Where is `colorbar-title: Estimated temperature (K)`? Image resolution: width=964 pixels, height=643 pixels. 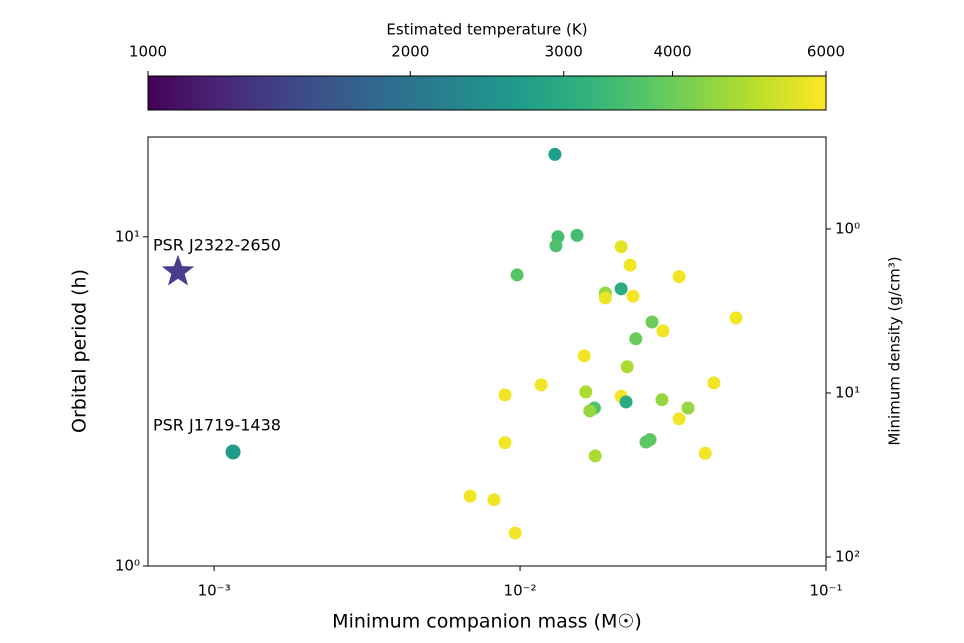
colorbar-title: Estimated temperature (K) is located at coordinates (486, 30).